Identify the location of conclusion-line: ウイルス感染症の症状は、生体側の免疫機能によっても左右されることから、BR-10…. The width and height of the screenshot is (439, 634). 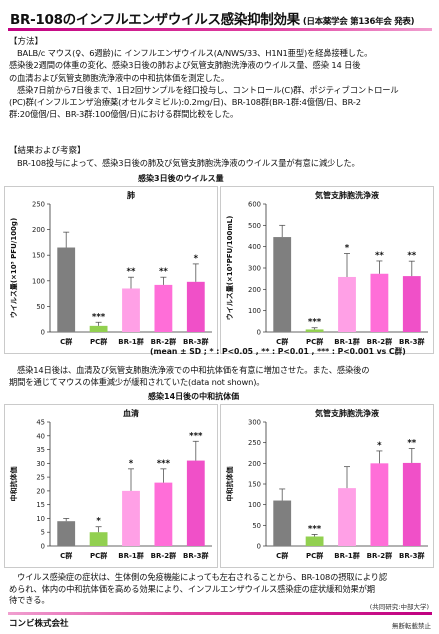
(202, 577).